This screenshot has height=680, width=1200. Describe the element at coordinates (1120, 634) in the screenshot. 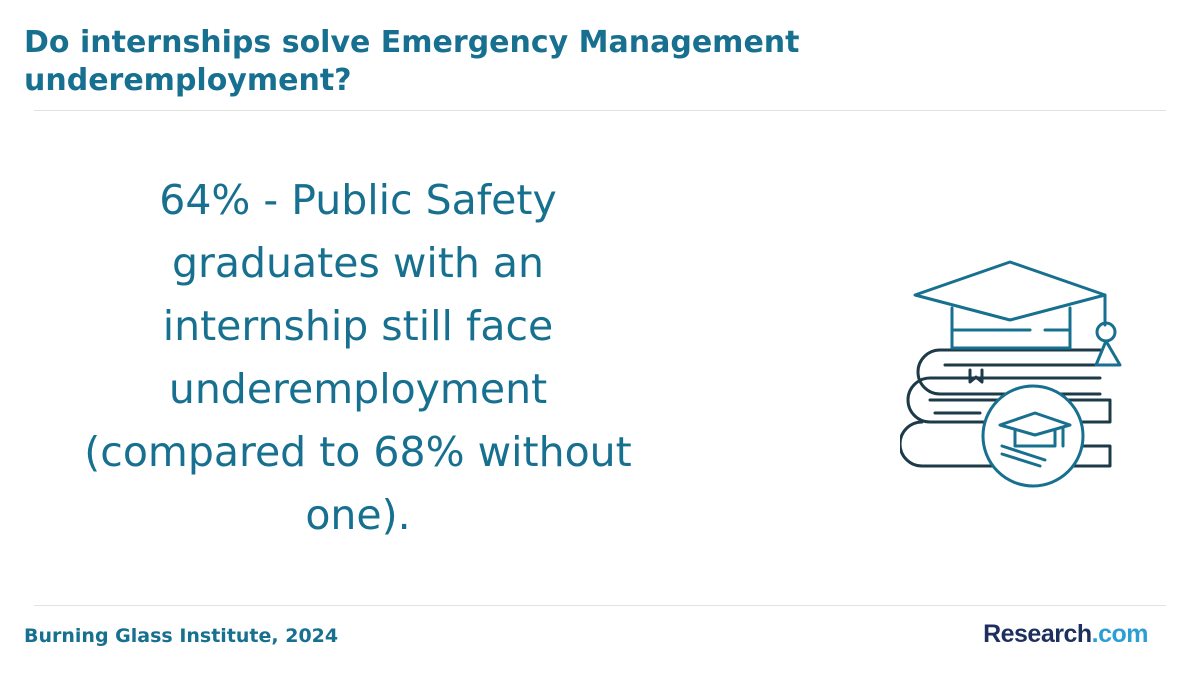

I see `logo-suffix: .com` at that location.